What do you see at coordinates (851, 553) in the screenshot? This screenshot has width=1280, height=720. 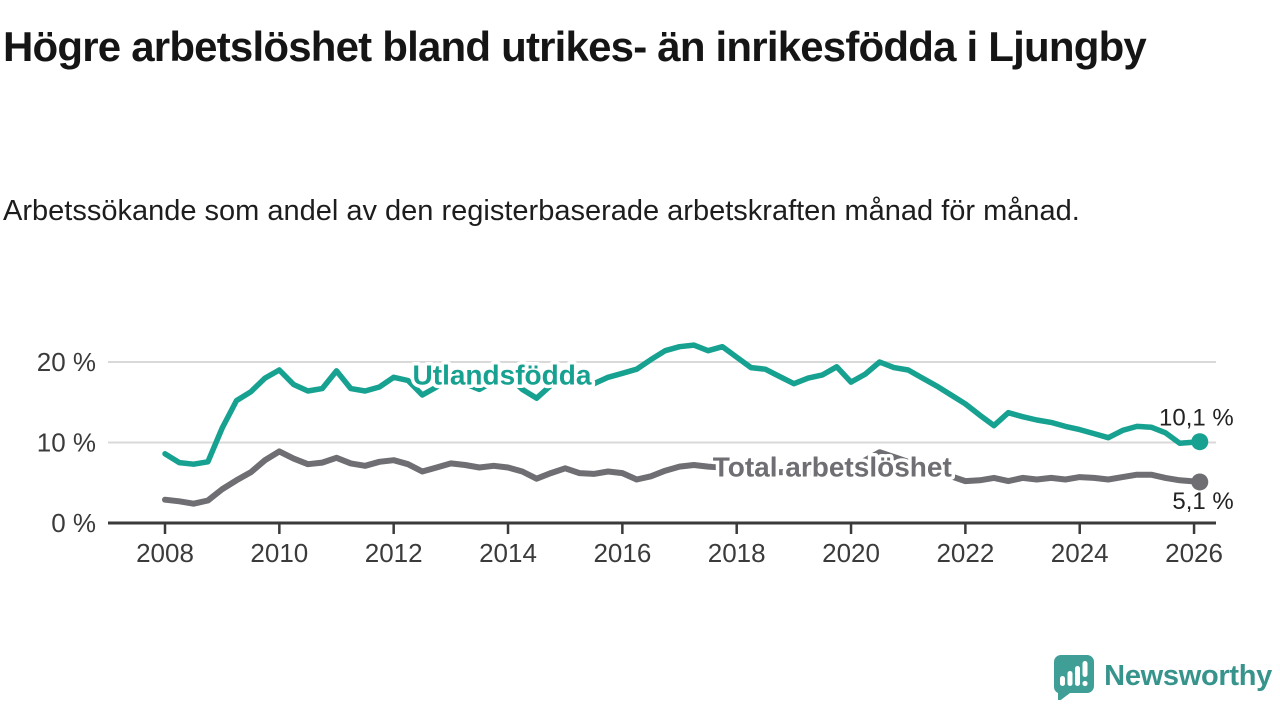 I see `x-tick-label: 2020` at bounding box center [851, 553].